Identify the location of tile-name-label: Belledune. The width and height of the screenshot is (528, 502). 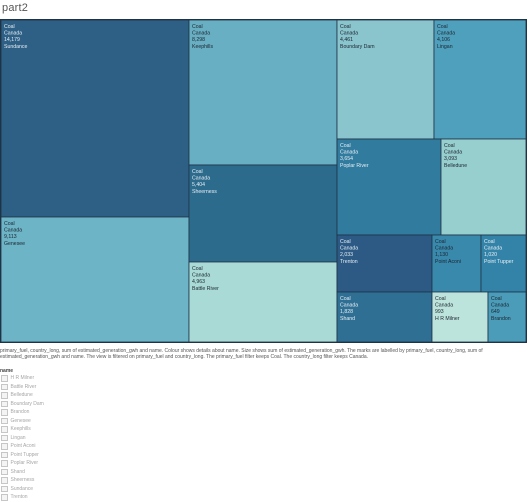
(455, 166).